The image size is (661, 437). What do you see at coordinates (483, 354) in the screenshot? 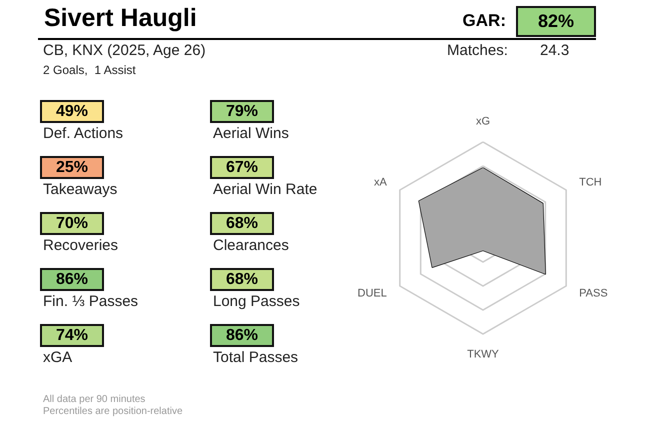
I see `spoke-label: TKWY` at bounding box center [483, 354].